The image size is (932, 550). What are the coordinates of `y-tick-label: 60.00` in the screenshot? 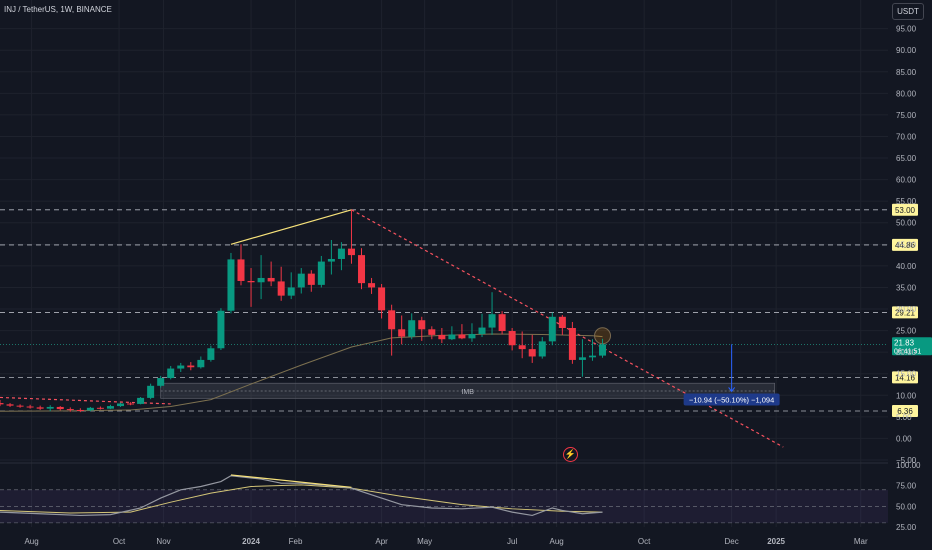 It's located at (906, 180).